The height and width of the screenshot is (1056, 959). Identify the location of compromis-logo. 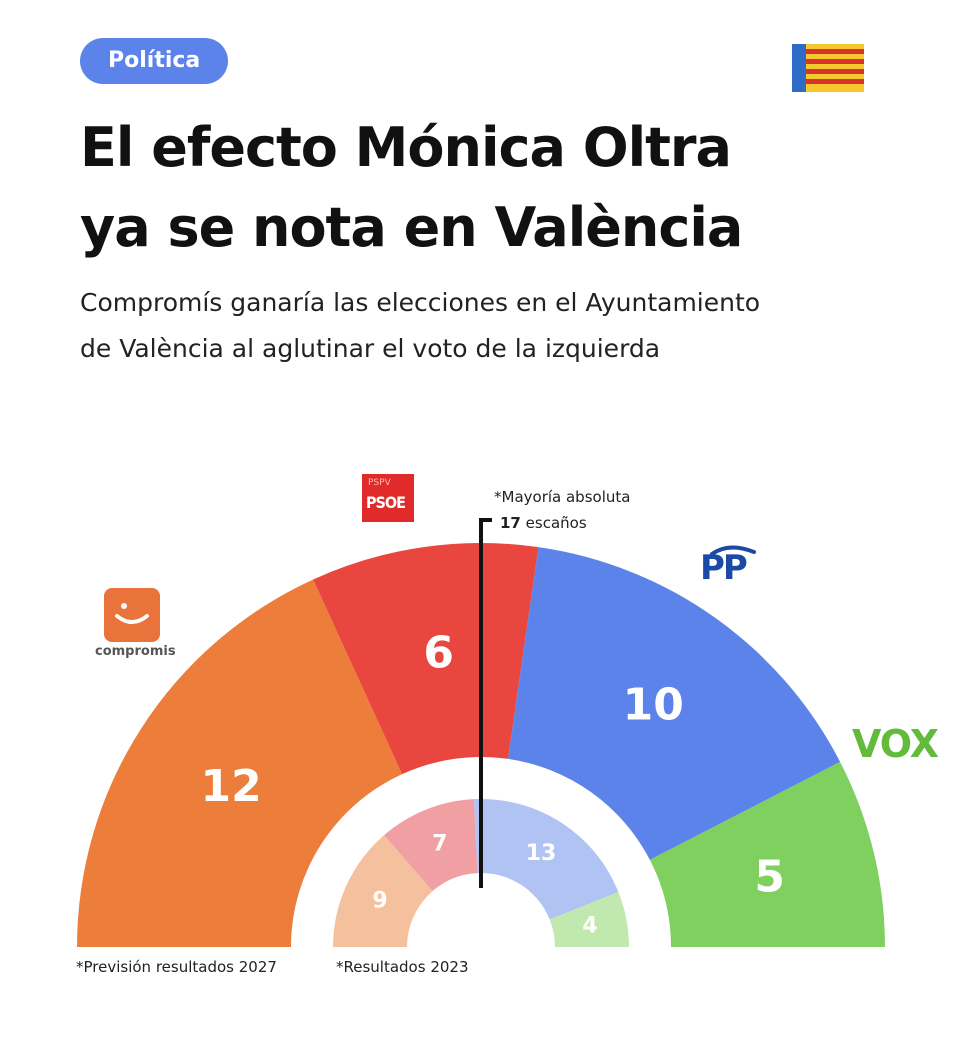
(132, 615).